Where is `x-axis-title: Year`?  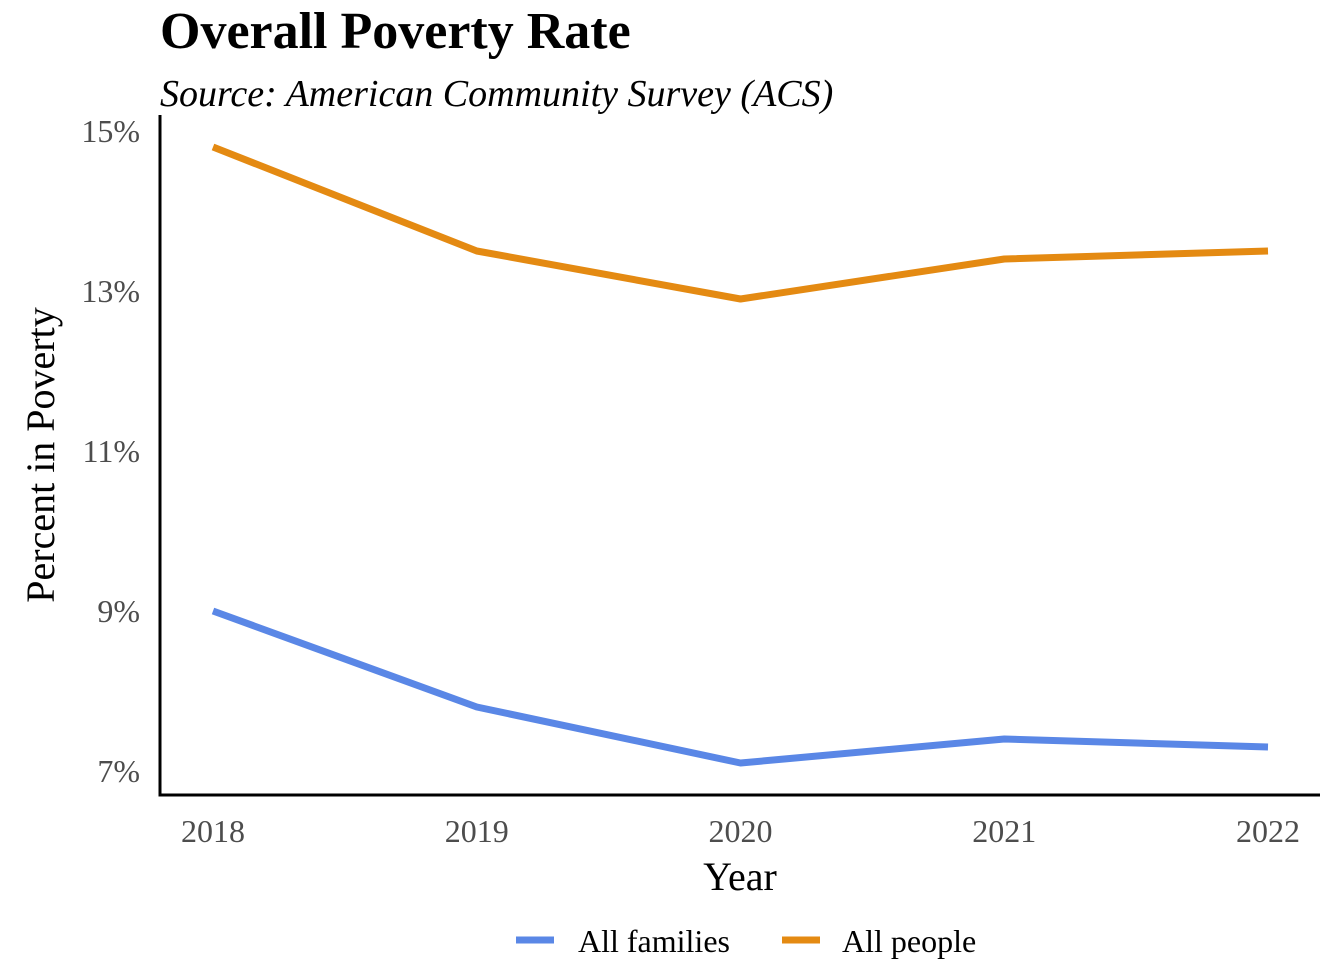
x-axis-title: Year is located at coordinates (740, 876).